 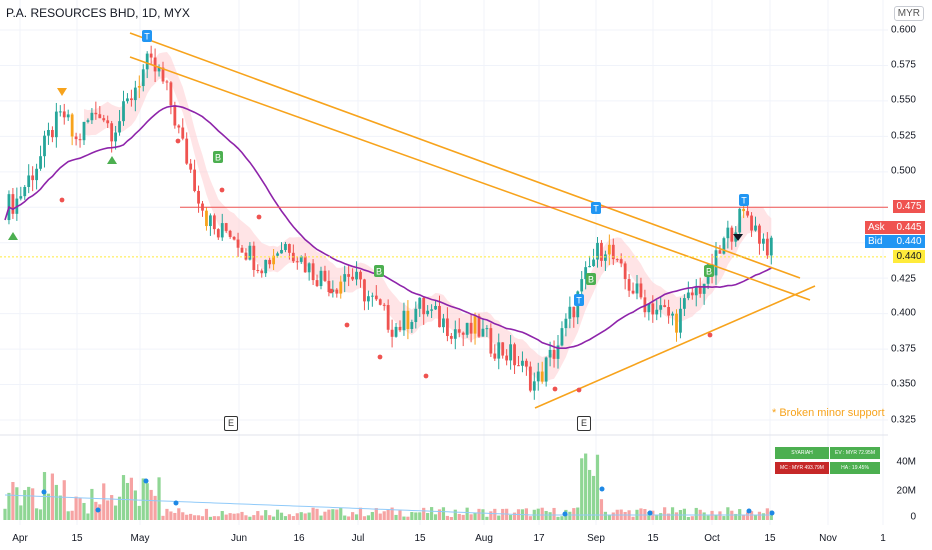 I want to click on time-tick: Jul, so click(x=358, y=538).